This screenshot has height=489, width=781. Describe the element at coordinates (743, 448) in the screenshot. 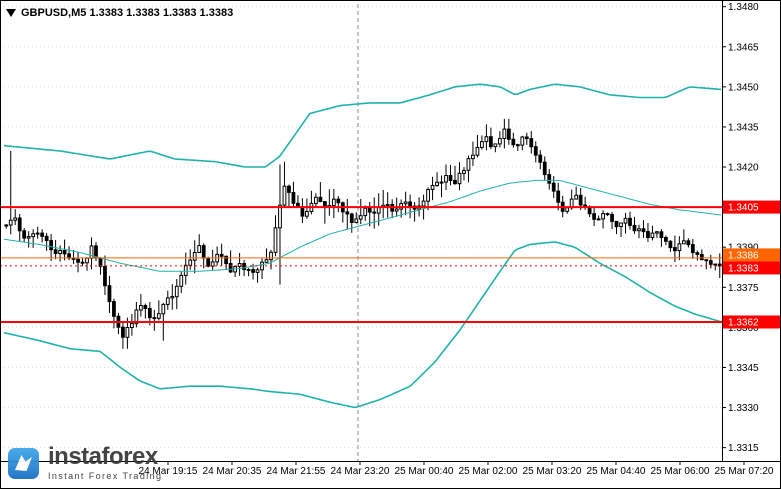

I see `price-tick-label: 1.3315` at that location.